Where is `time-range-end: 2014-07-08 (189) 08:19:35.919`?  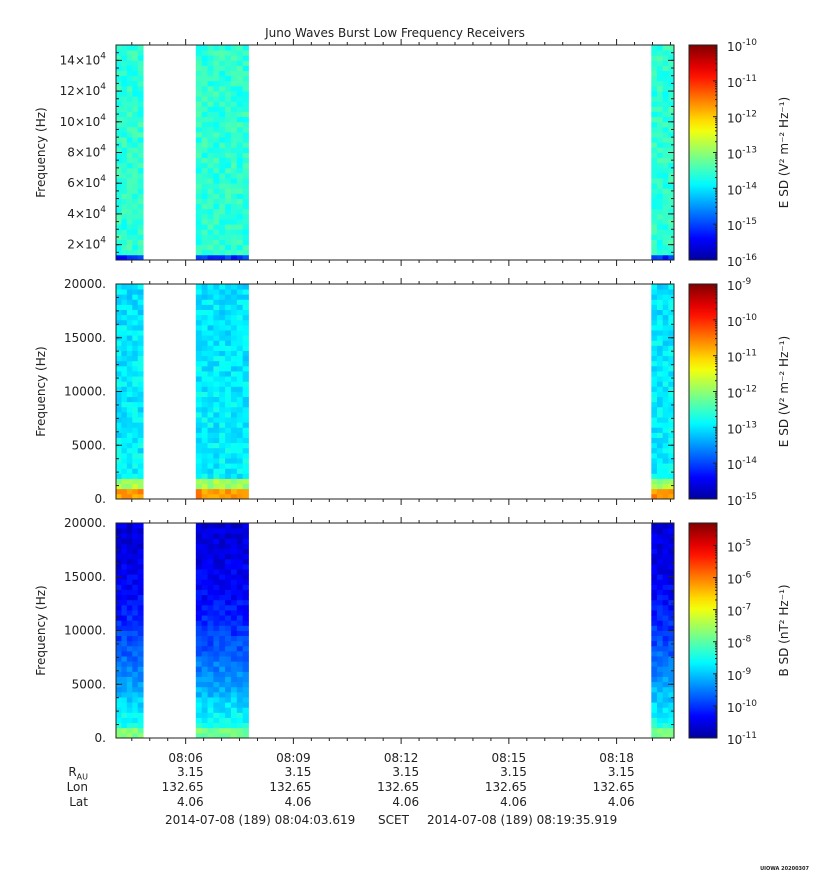 time-range-end: 2014-07-08 (189) 08:19:35.919 is located at coordinates (522, 820).